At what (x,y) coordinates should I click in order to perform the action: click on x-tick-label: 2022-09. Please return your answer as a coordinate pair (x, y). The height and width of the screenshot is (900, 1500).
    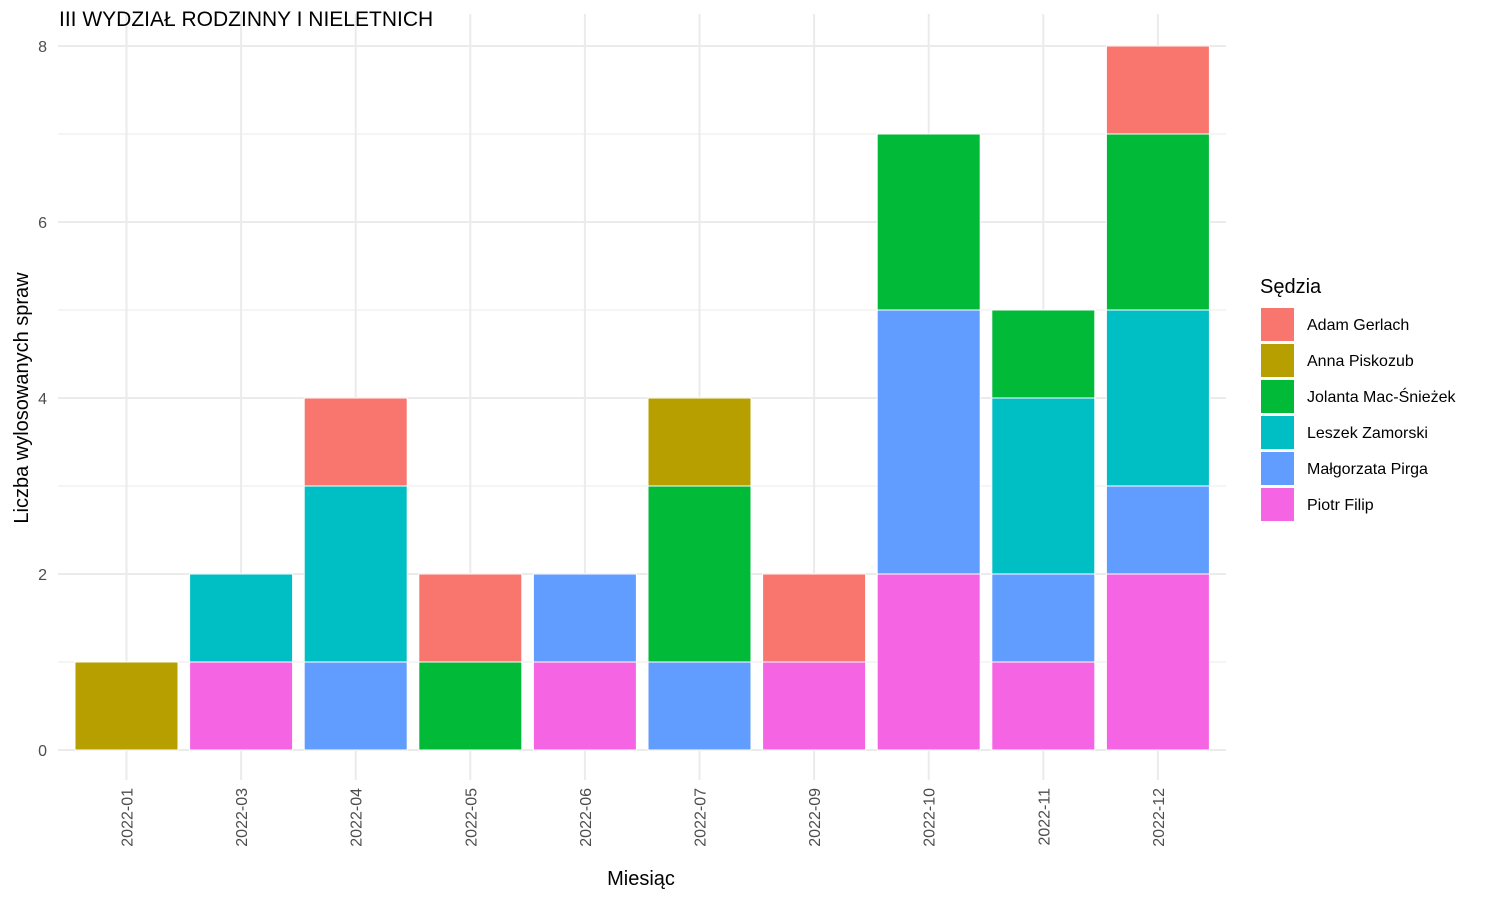
    Looking at the image, I should click on (815, 817).